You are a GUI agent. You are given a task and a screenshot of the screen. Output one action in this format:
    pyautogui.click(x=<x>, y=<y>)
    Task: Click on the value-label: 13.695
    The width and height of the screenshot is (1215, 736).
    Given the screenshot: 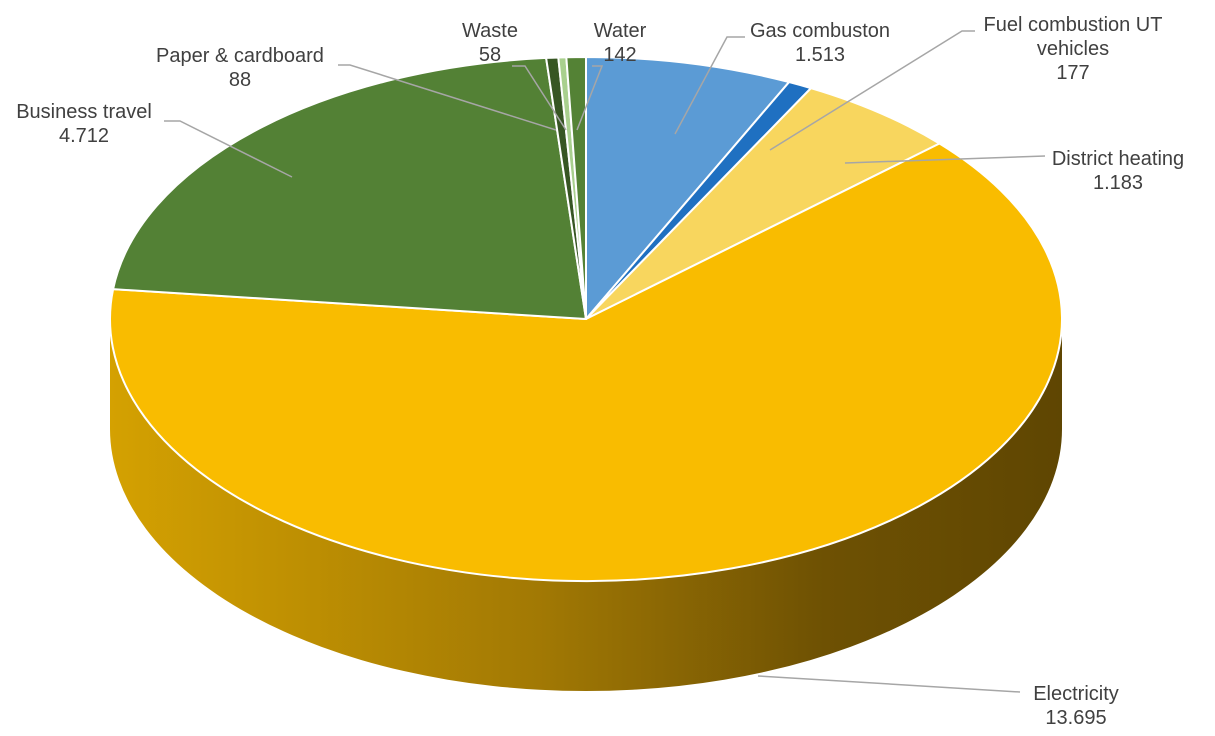 What is the action you would take?
    pyautogui.click(x=1075, y=718)
    